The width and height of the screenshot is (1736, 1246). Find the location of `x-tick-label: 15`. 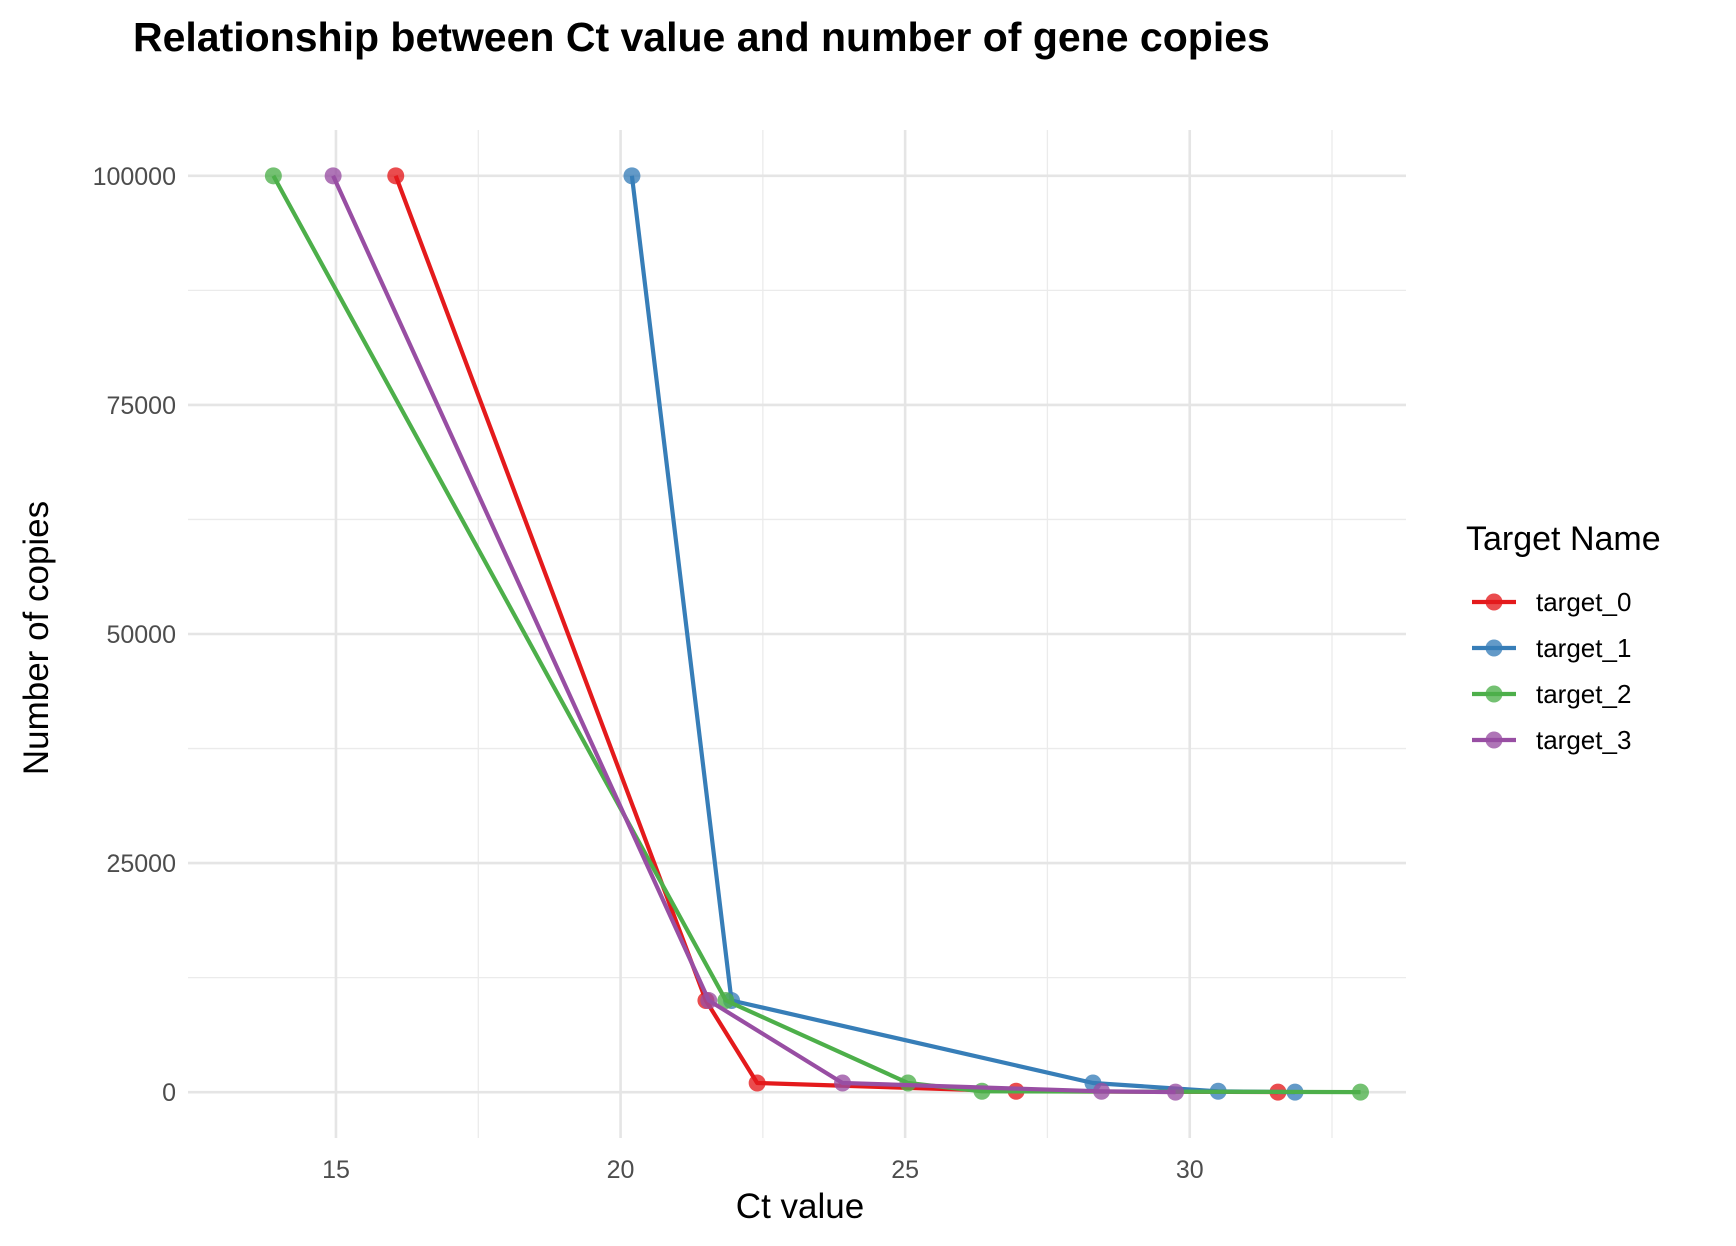

x-tick-label: 15 is located at coordinates (336, 1170).